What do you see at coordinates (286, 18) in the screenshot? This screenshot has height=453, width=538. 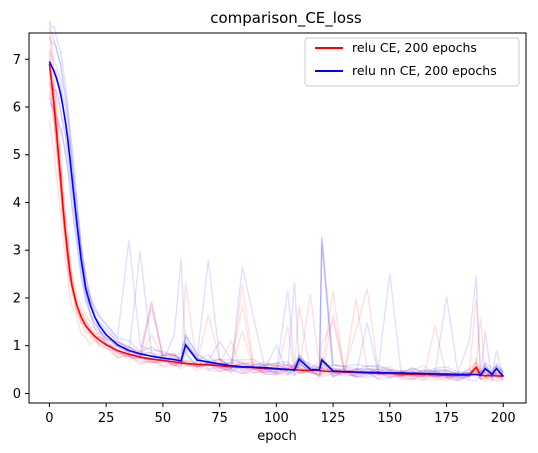 I see `chart-title: comparison_CE_loss` at bounding box center [286, 18].